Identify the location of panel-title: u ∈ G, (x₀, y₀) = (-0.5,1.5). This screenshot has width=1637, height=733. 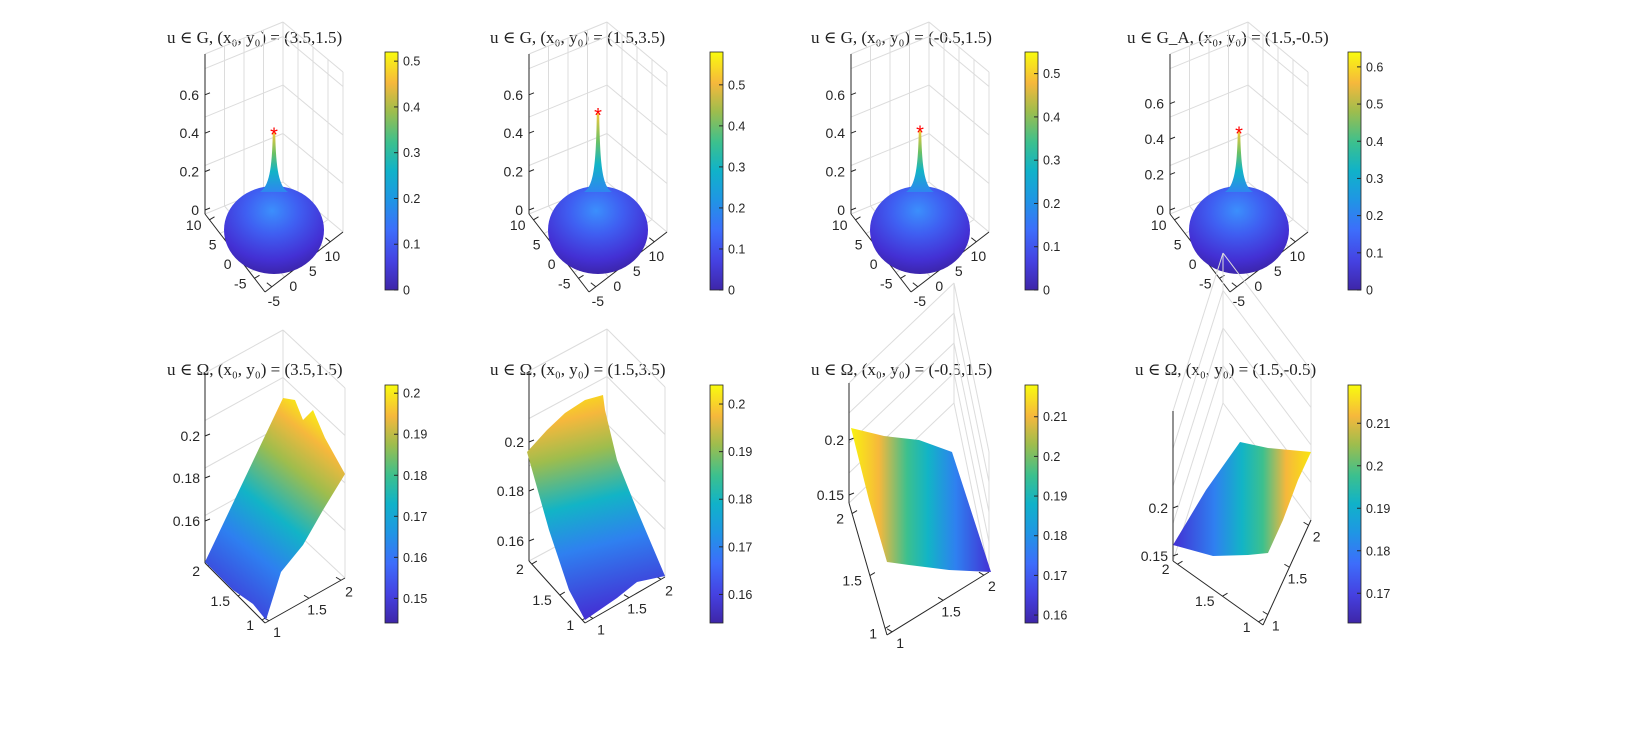
(901, 37).